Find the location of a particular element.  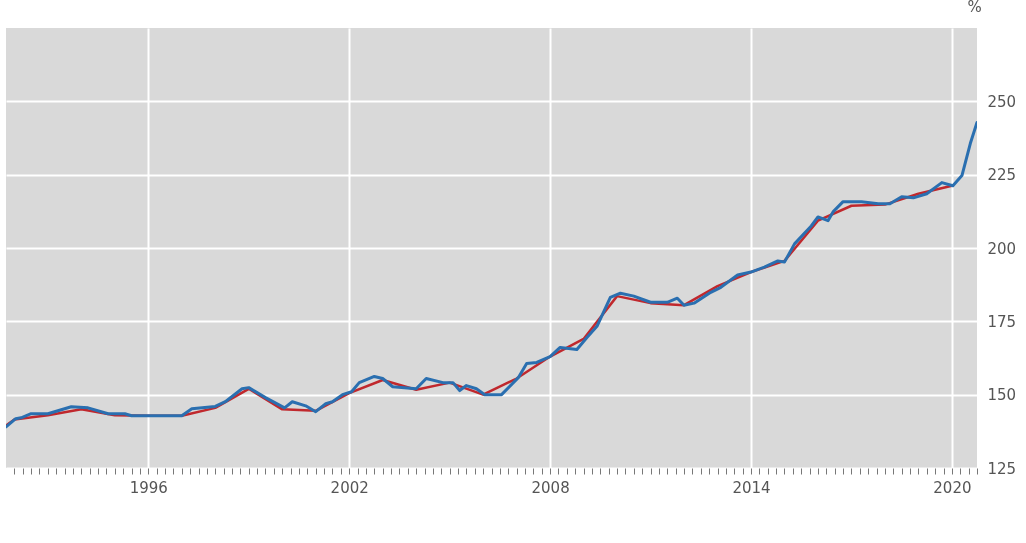

x-tick-label: 2020 is located at coordinates (952, 487).